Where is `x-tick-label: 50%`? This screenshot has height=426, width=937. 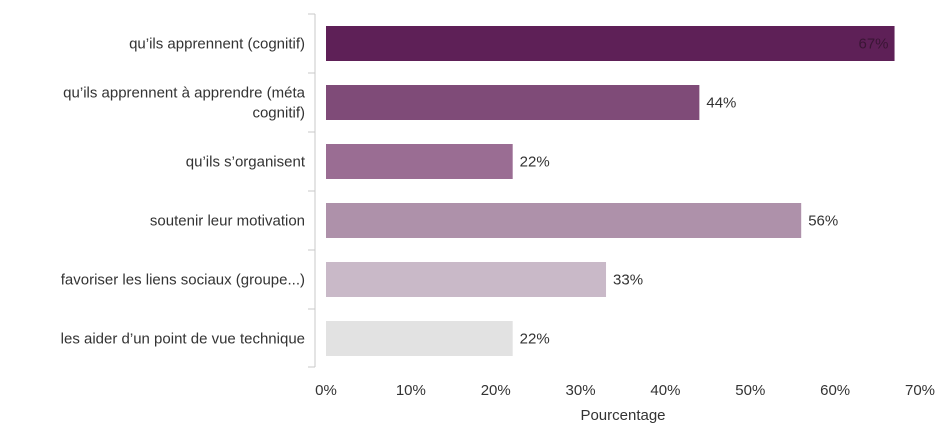
x-tick-label: 50% is located at coordinates (750, 390).